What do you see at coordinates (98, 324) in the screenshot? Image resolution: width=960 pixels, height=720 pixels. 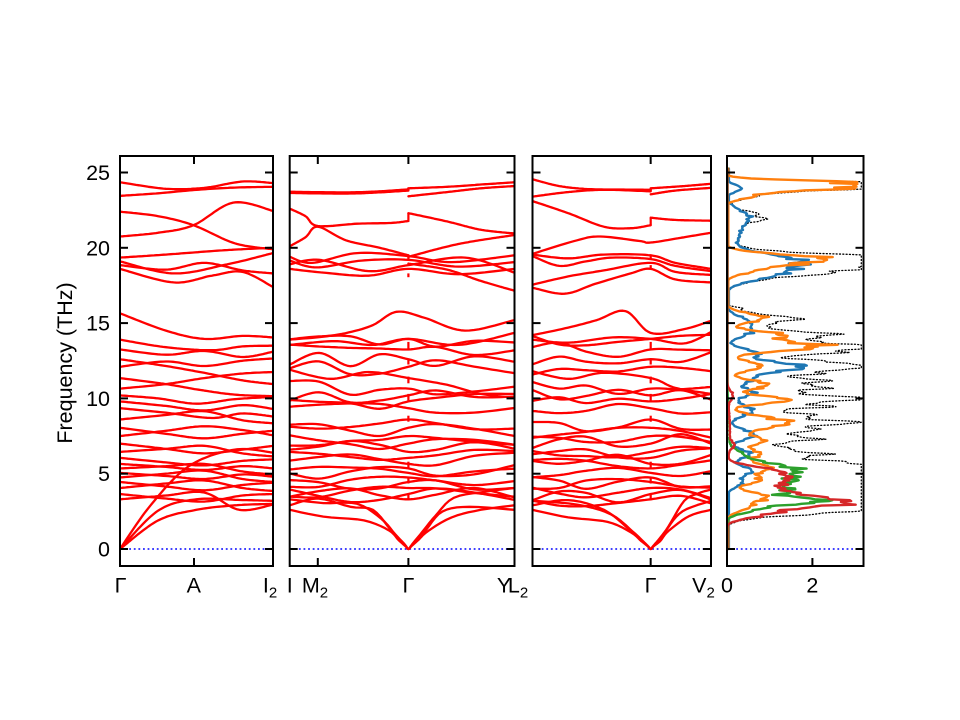 I see `svg-text: 15` at bounding box center [98, 324].